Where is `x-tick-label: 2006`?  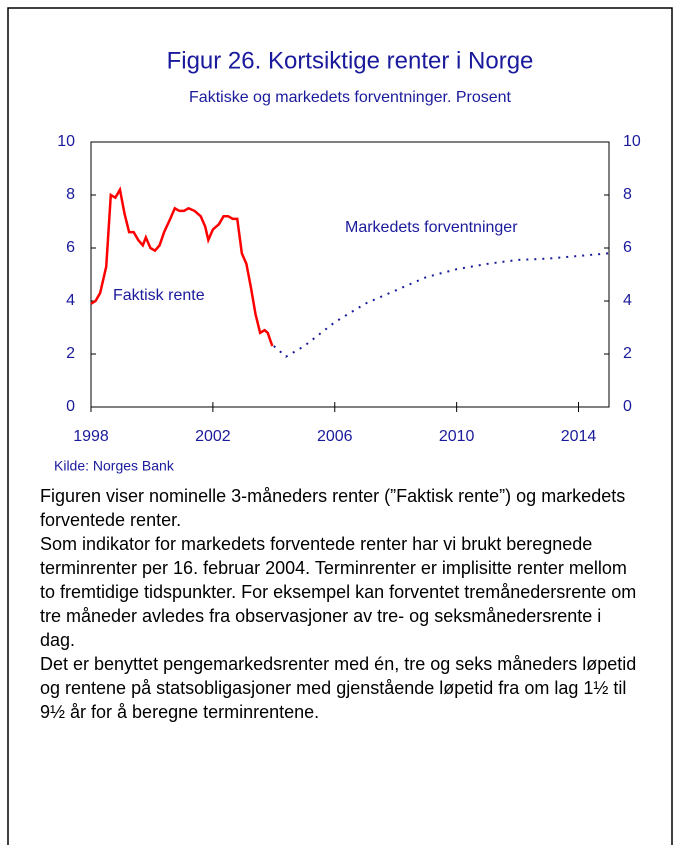
x-tick-label: 2006 is located at coordinates (335, 436).